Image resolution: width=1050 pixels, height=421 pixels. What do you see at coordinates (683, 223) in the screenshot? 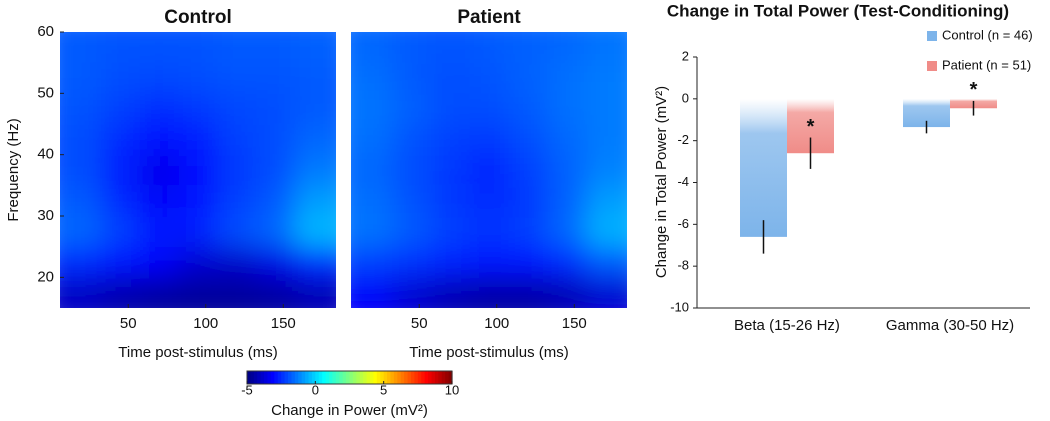
I see `y-tick-label: -6` at bounding box center [683, 223].